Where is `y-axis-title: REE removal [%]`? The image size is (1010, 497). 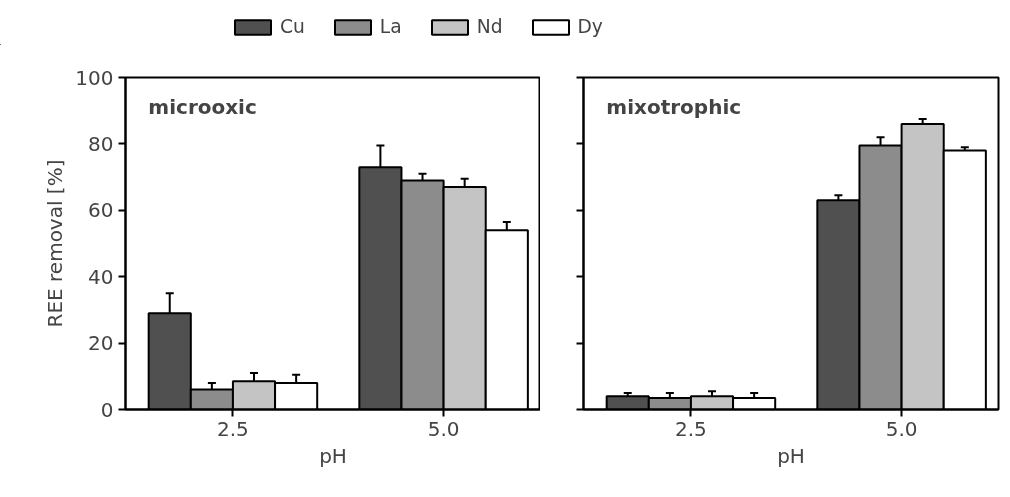 y-axis-title: REE removal [%] is located at coordinates (55, 243).